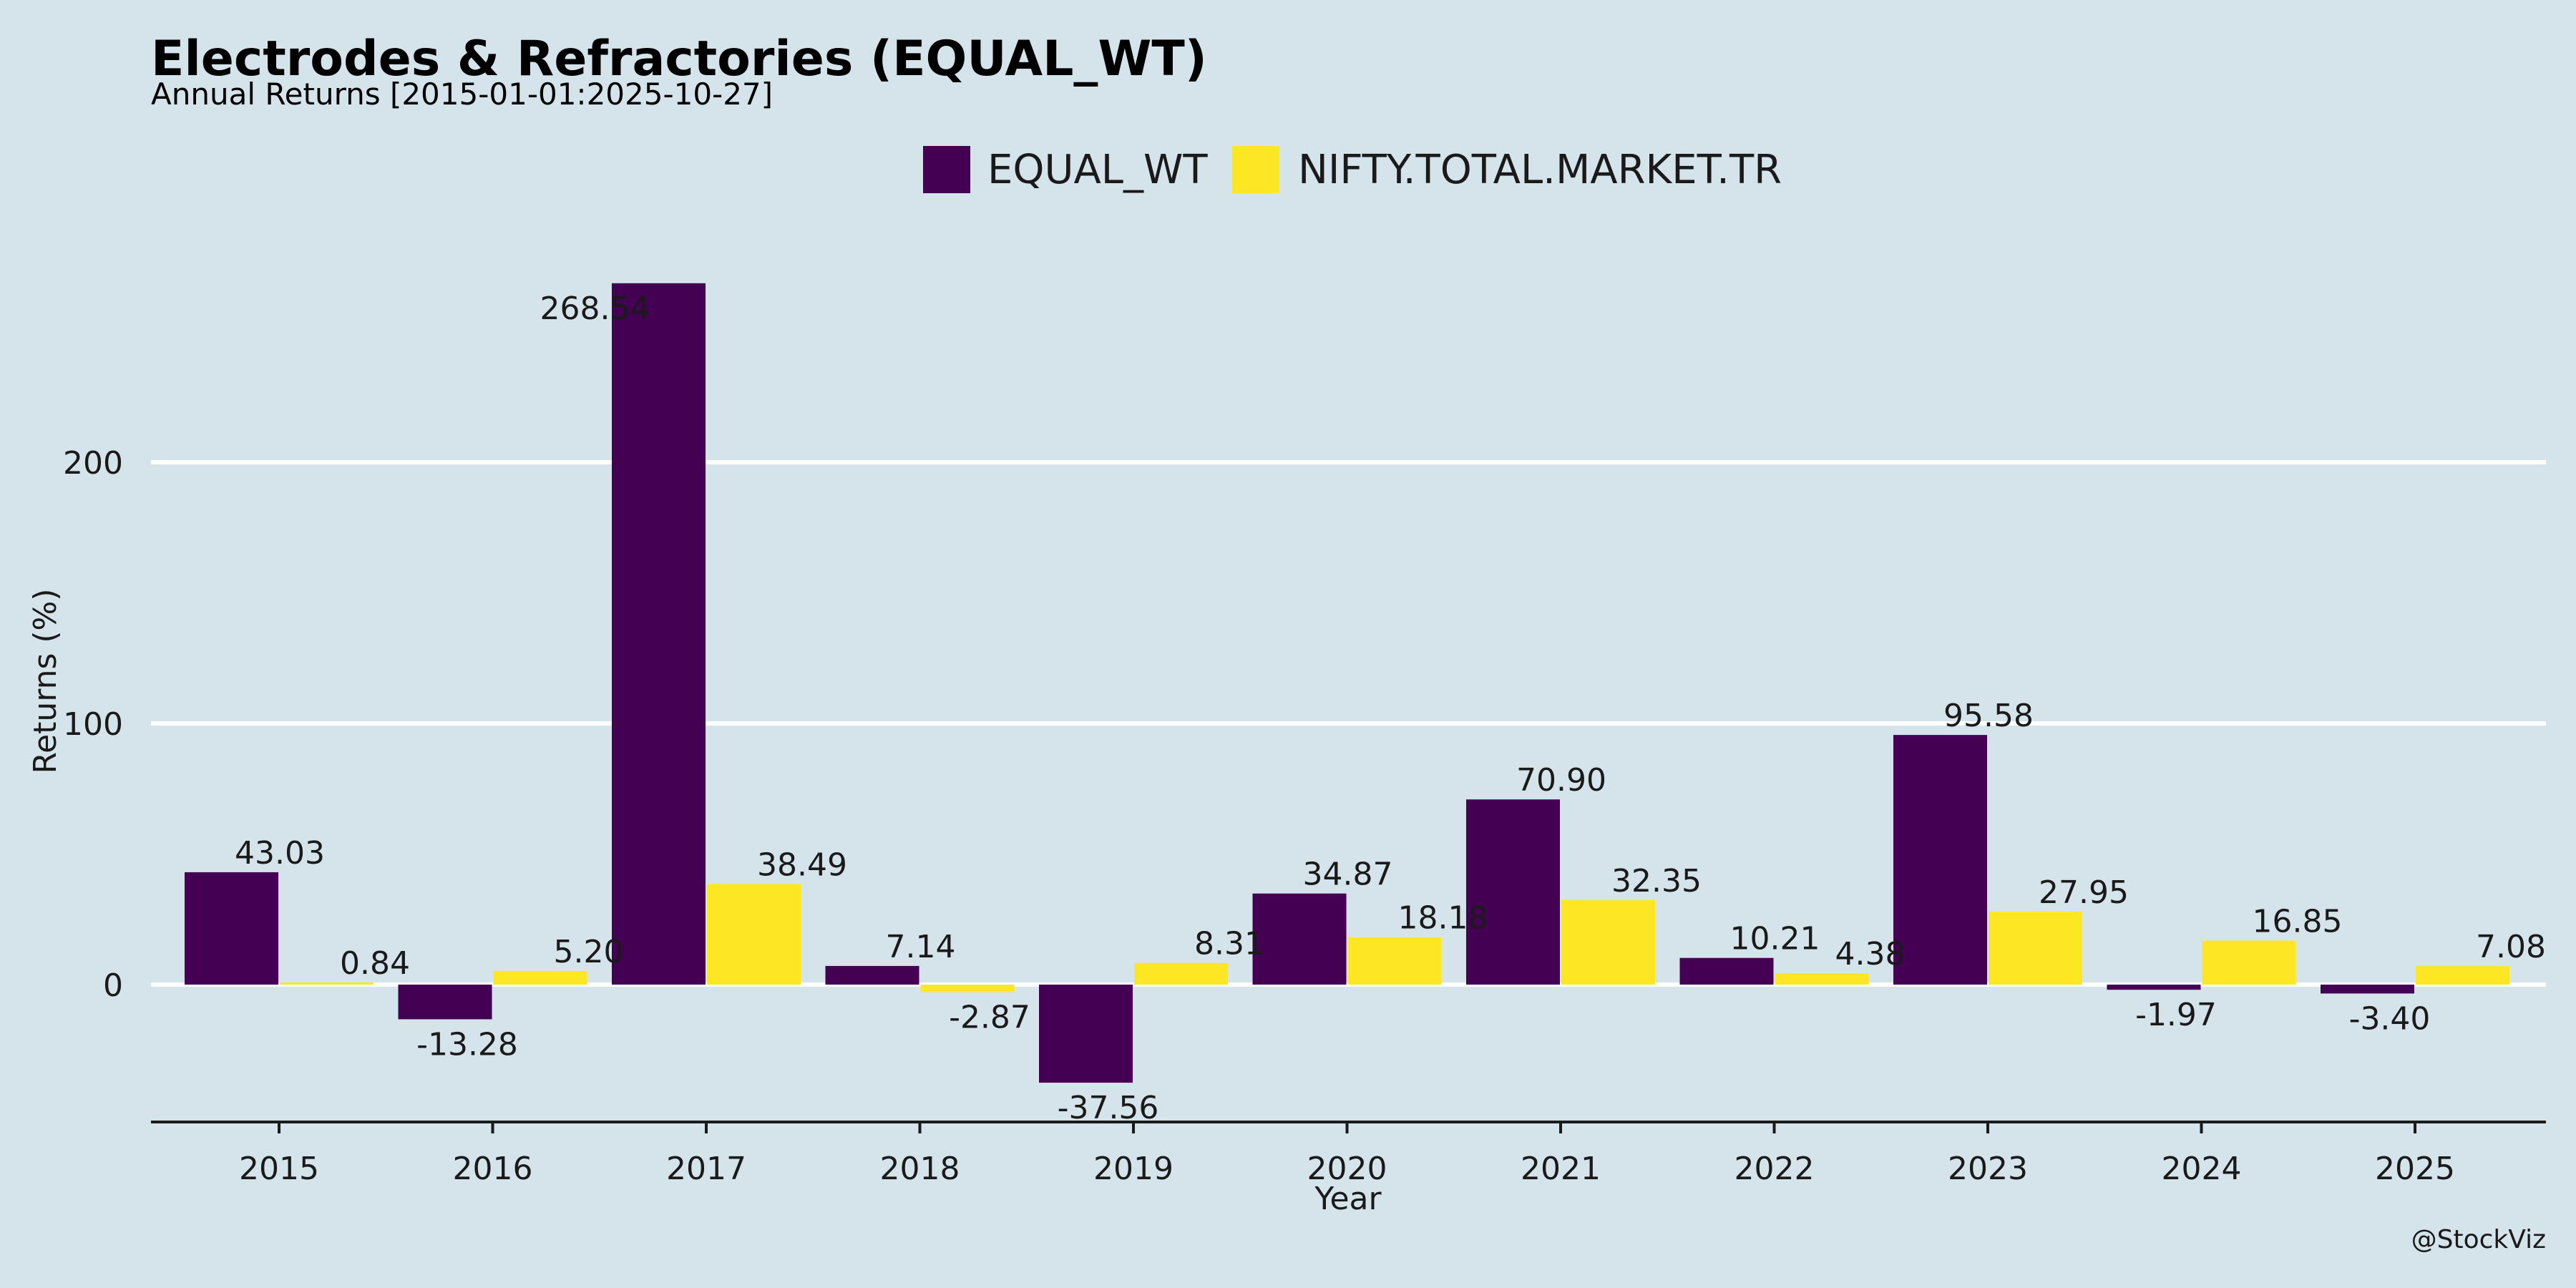 This screenshot has height=1288, width=2576. I want to click on x-axis-label: Year, so click(1348, 1199).